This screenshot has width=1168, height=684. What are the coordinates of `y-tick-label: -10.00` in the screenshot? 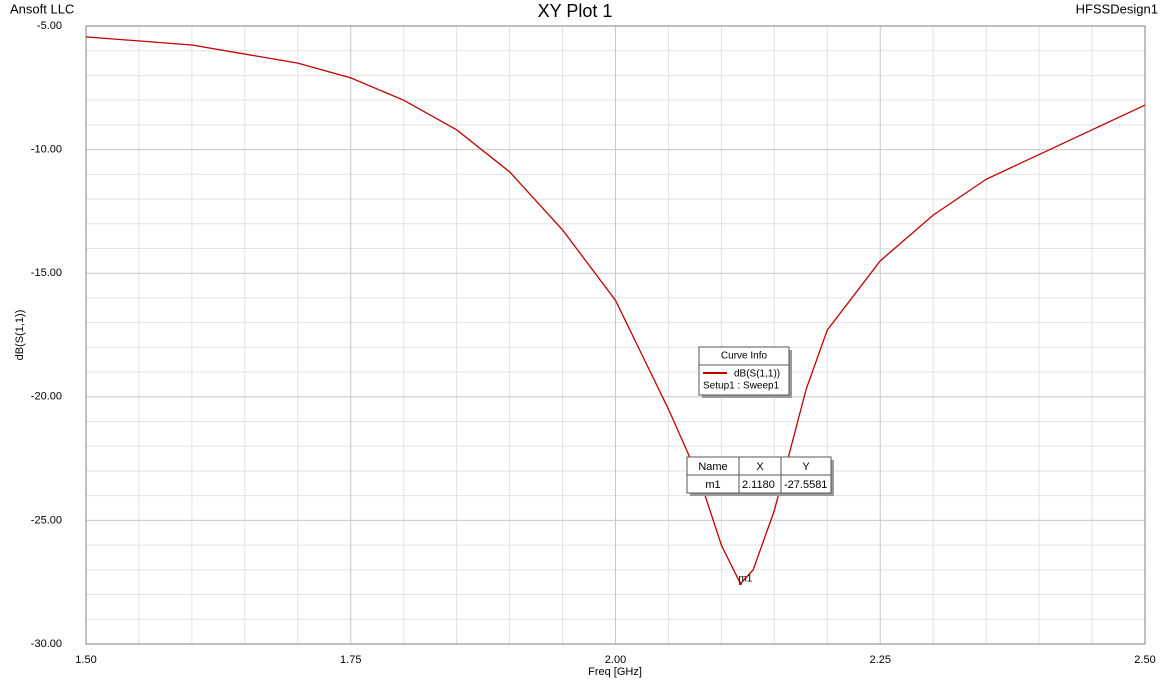 It's located at (46, 150).